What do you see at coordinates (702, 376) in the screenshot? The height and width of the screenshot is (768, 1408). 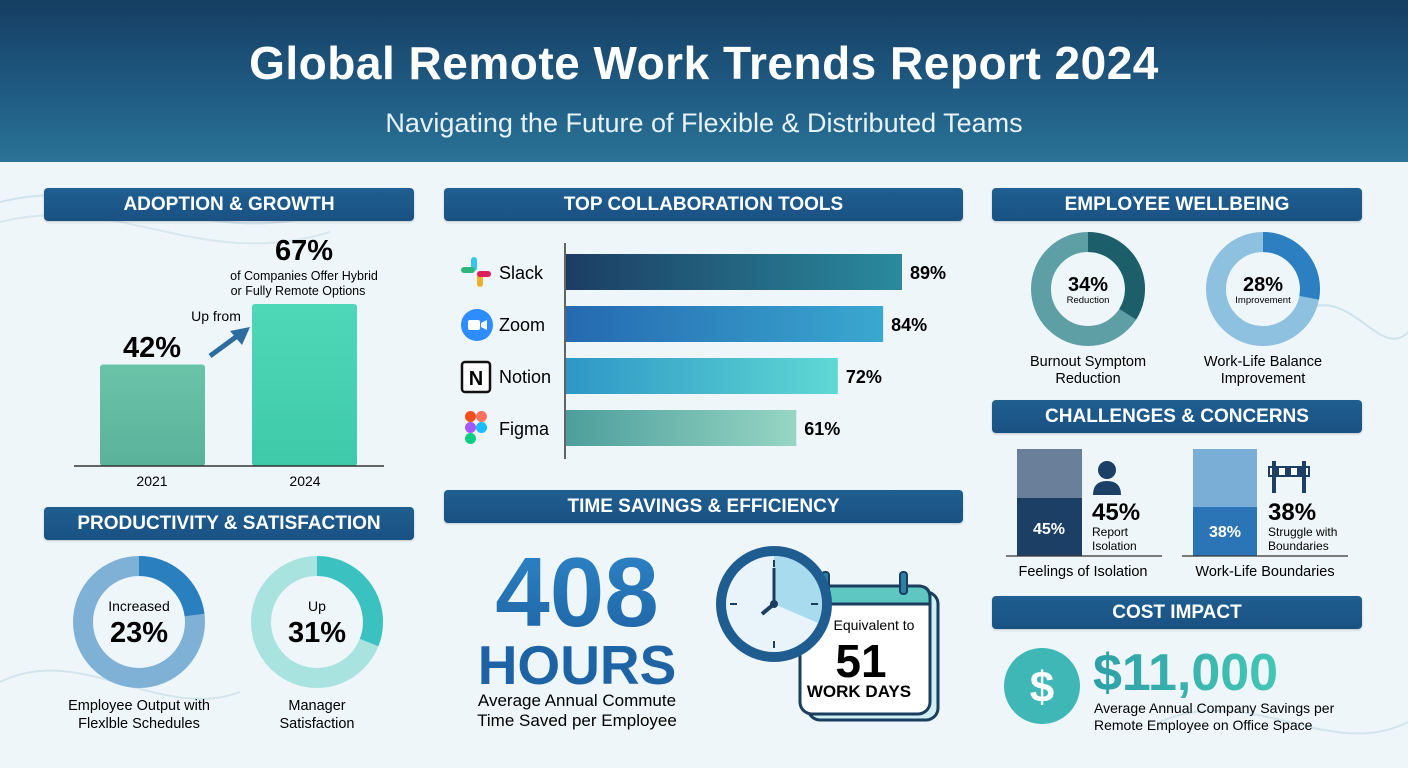 I see `tool-bar-notion` at bounding box center [702, 376].